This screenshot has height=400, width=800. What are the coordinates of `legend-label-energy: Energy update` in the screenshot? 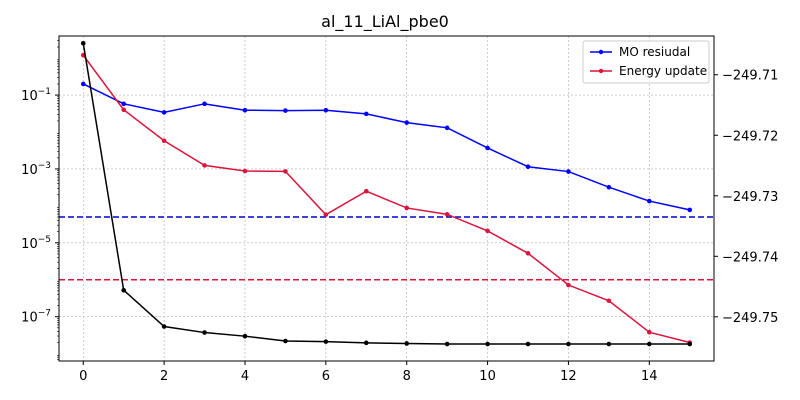 It's located at (663, 71).